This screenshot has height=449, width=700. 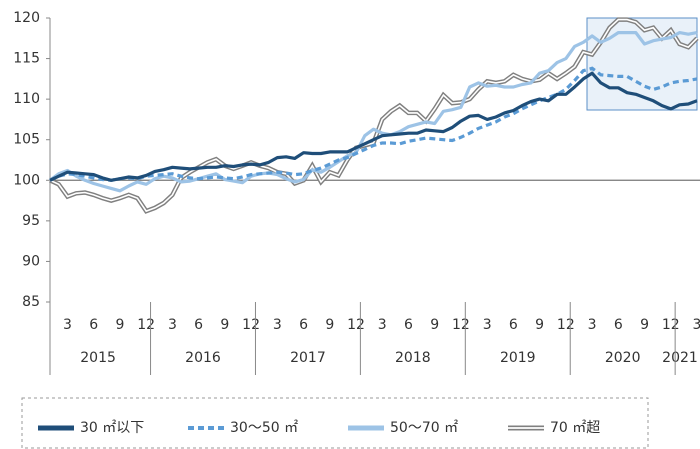 I want to click on legend-label: 50～70 ㎡, so click(x=424, y=428).